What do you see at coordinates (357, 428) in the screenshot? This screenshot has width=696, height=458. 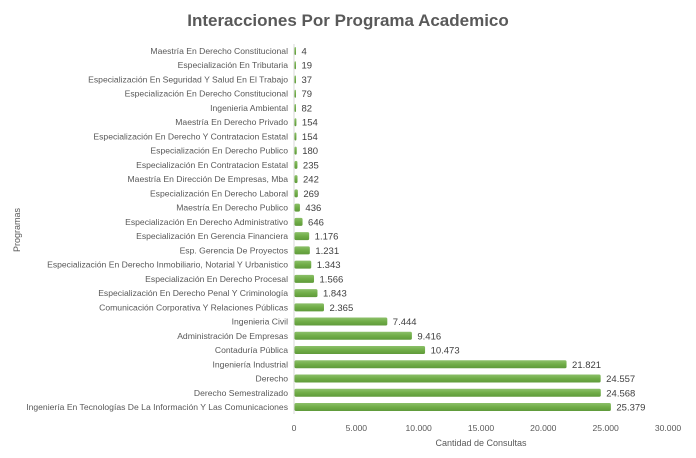 I see `x-tick-label: 5.000` at bounding box center [357, 428].